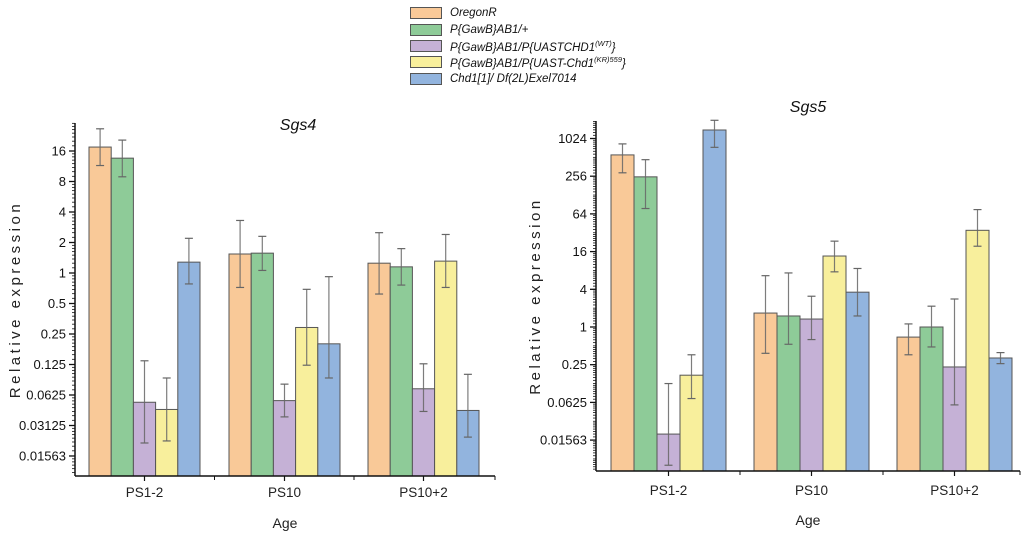  I want to click on legend-item: P{GawB}AB1/P{UASTCHD1(WT)}, so click(518, 46).